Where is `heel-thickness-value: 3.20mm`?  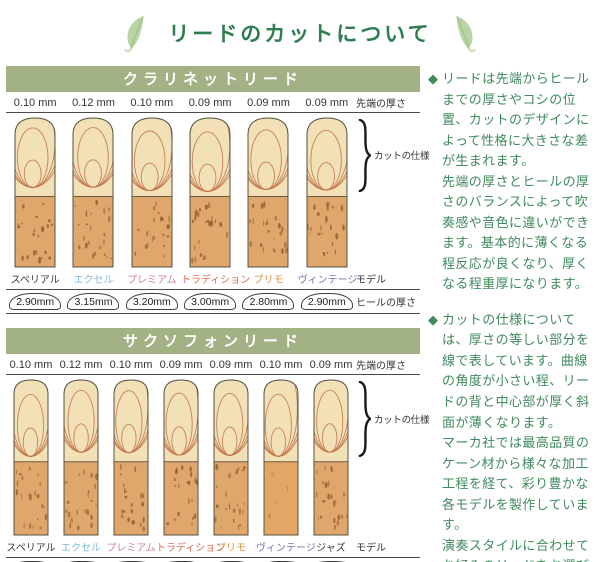
heel-thickness-value: 3.20mm is located at coordinates (151, 301).